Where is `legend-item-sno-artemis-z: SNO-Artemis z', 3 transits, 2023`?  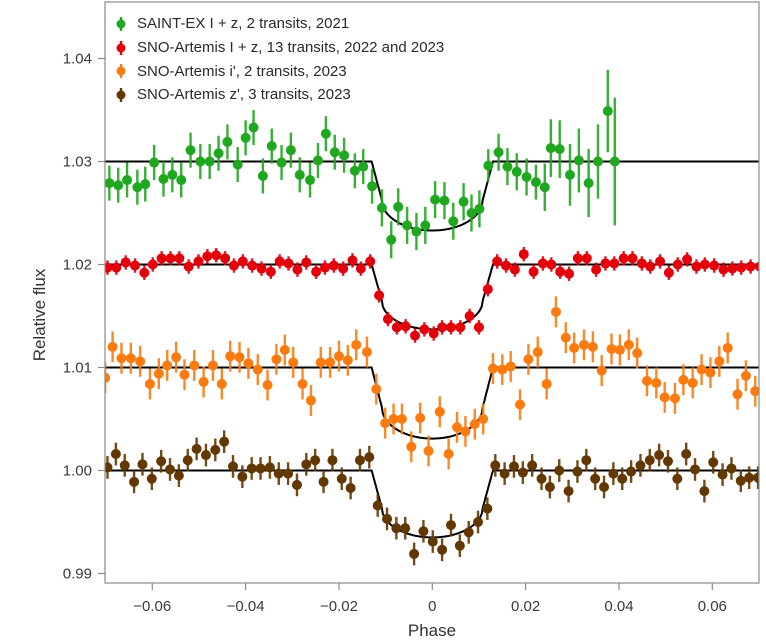 legend-item-sno-artemis-z: SNO-Artemis z', 3 transits, 2023 is located at coordinates (278, 95).